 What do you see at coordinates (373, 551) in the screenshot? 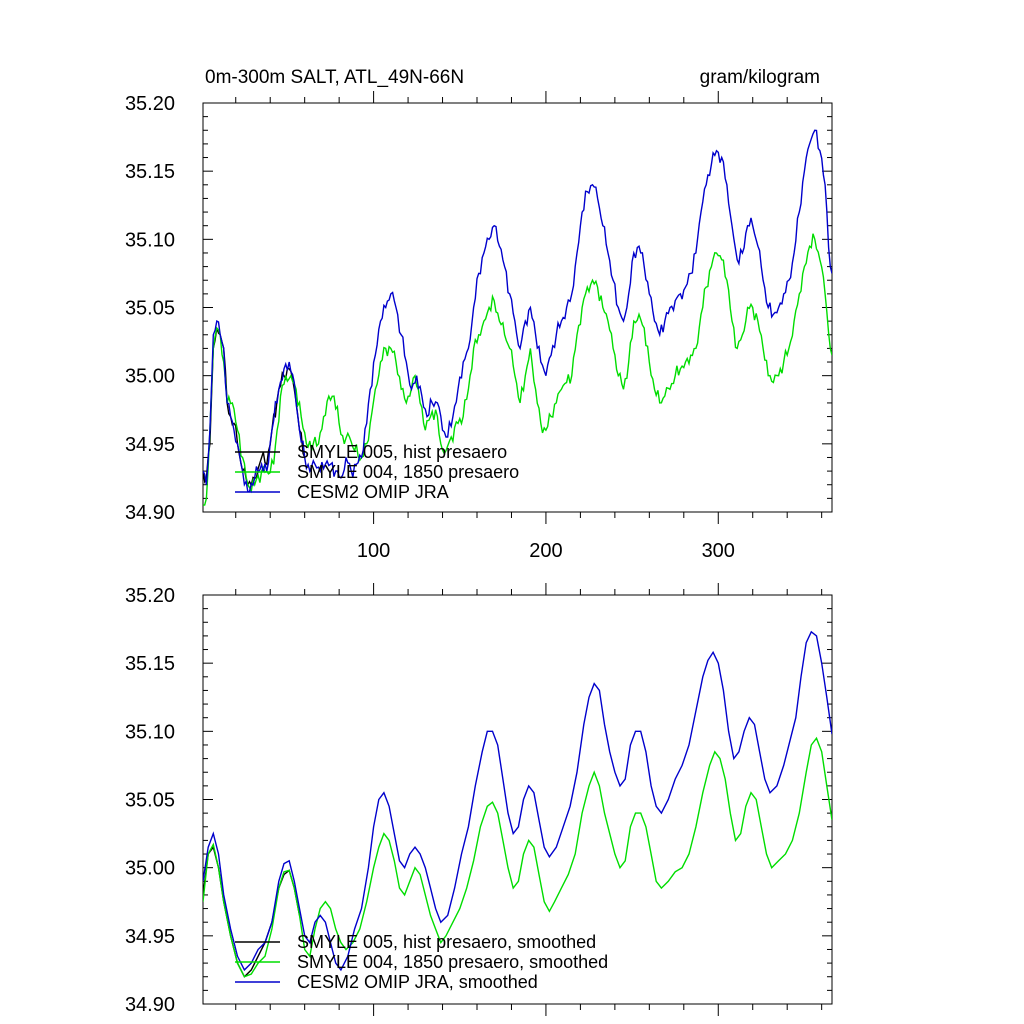
I see `x-tick-label: 100` at bounding box center [373, 551].